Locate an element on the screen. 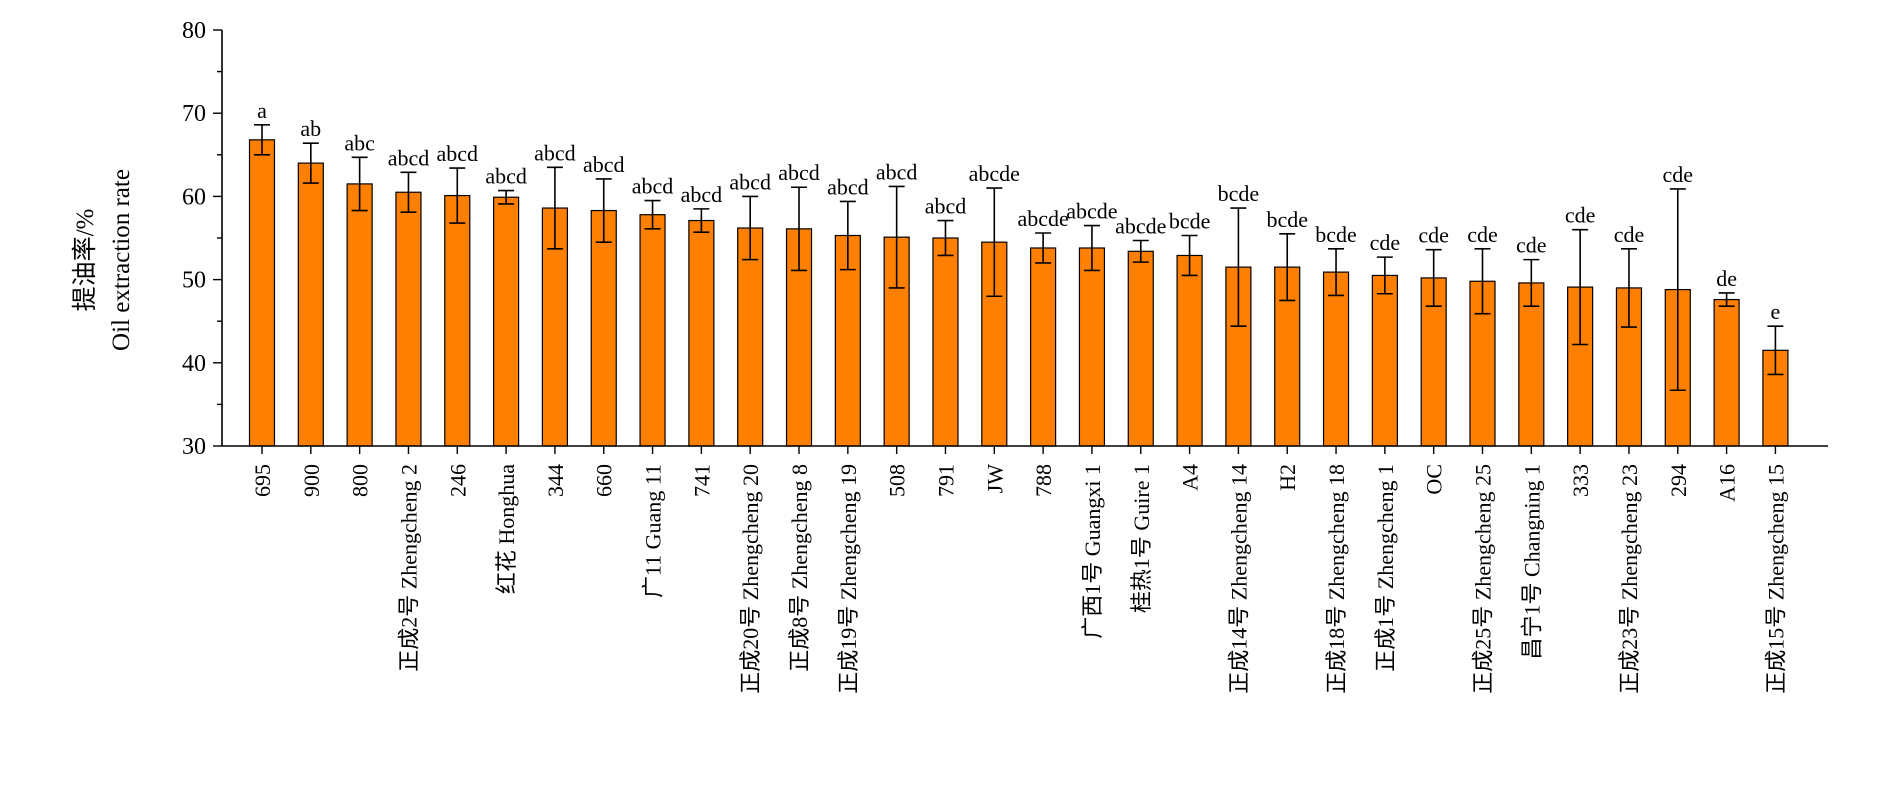 The width and height of the screenshot is (1890, 809). significance-label: de is located at coordinates (1726, 278).